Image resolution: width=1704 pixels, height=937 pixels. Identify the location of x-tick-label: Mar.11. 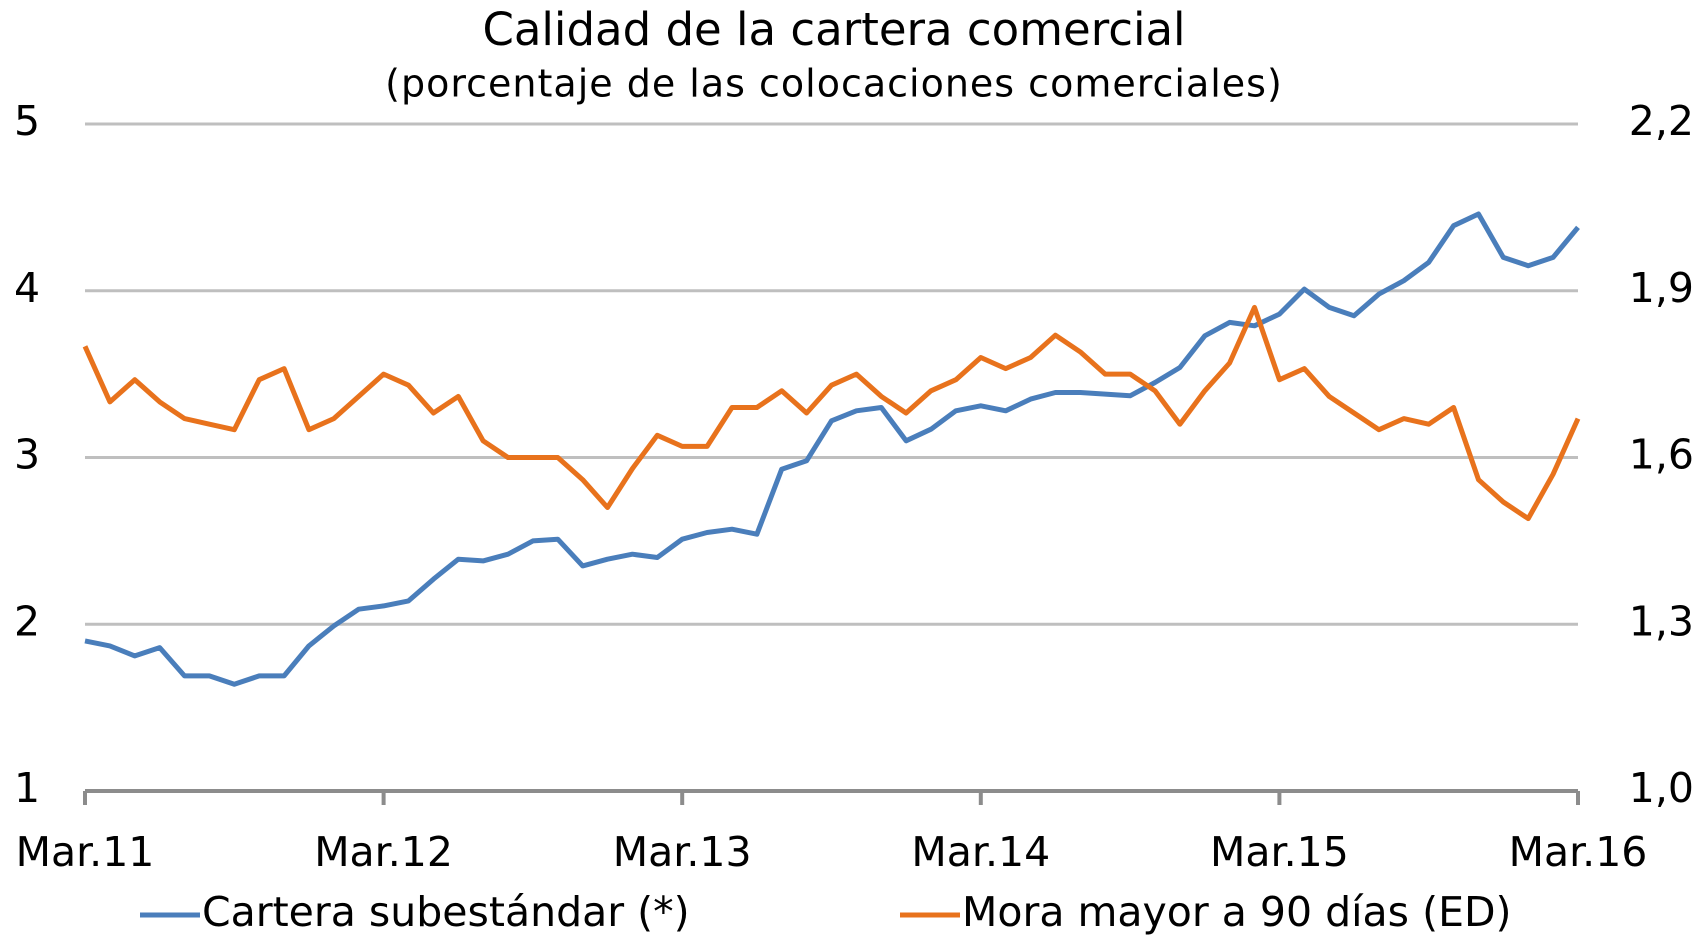
(85, 852).